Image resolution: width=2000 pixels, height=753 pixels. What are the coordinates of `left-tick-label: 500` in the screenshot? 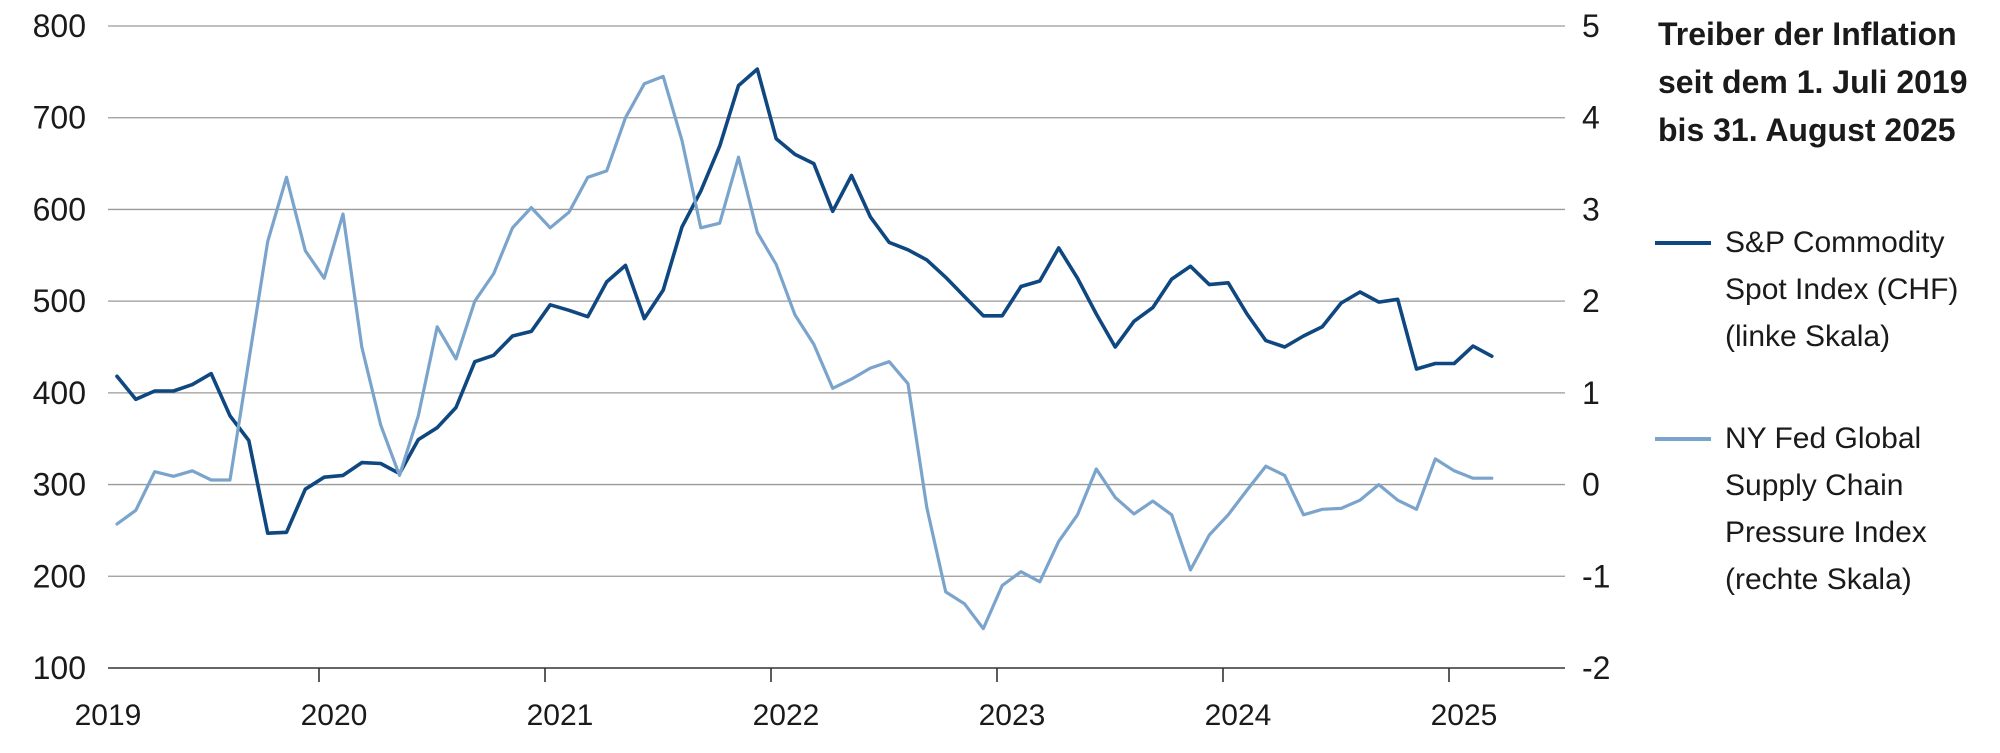 It's located at (59, 301).